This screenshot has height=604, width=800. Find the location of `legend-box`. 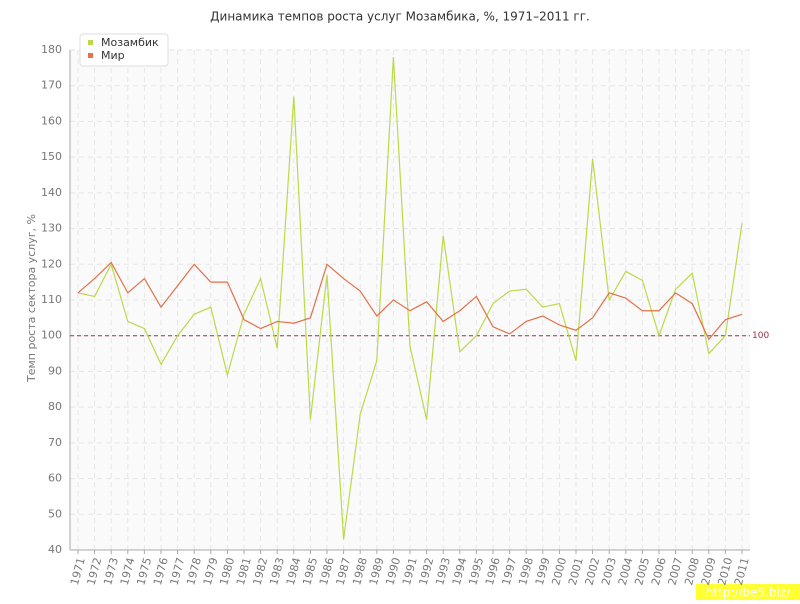

legend-box is located at coordinates (124, 50).